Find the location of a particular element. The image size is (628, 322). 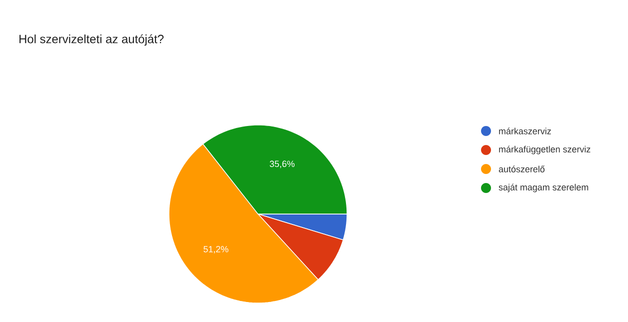

legend-label: márkafüggetlen szerviz is located at coordinates (544, 150).